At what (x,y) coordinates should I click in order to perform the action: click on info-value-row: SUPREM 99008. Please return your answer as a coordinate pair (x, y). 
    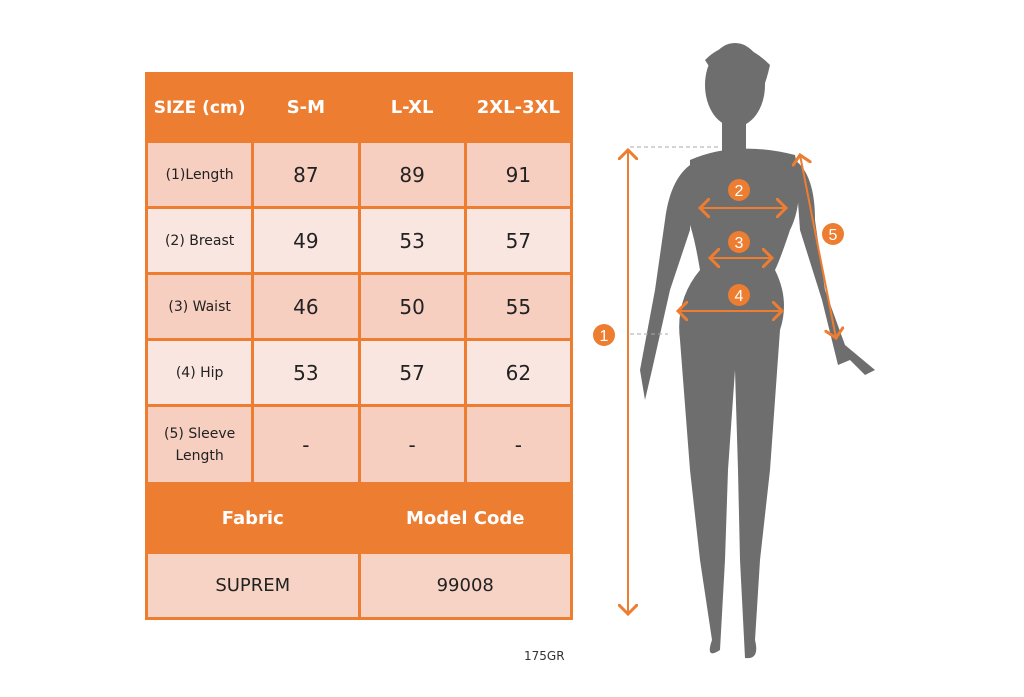
    Looking at the image, I should click on (359, 585).